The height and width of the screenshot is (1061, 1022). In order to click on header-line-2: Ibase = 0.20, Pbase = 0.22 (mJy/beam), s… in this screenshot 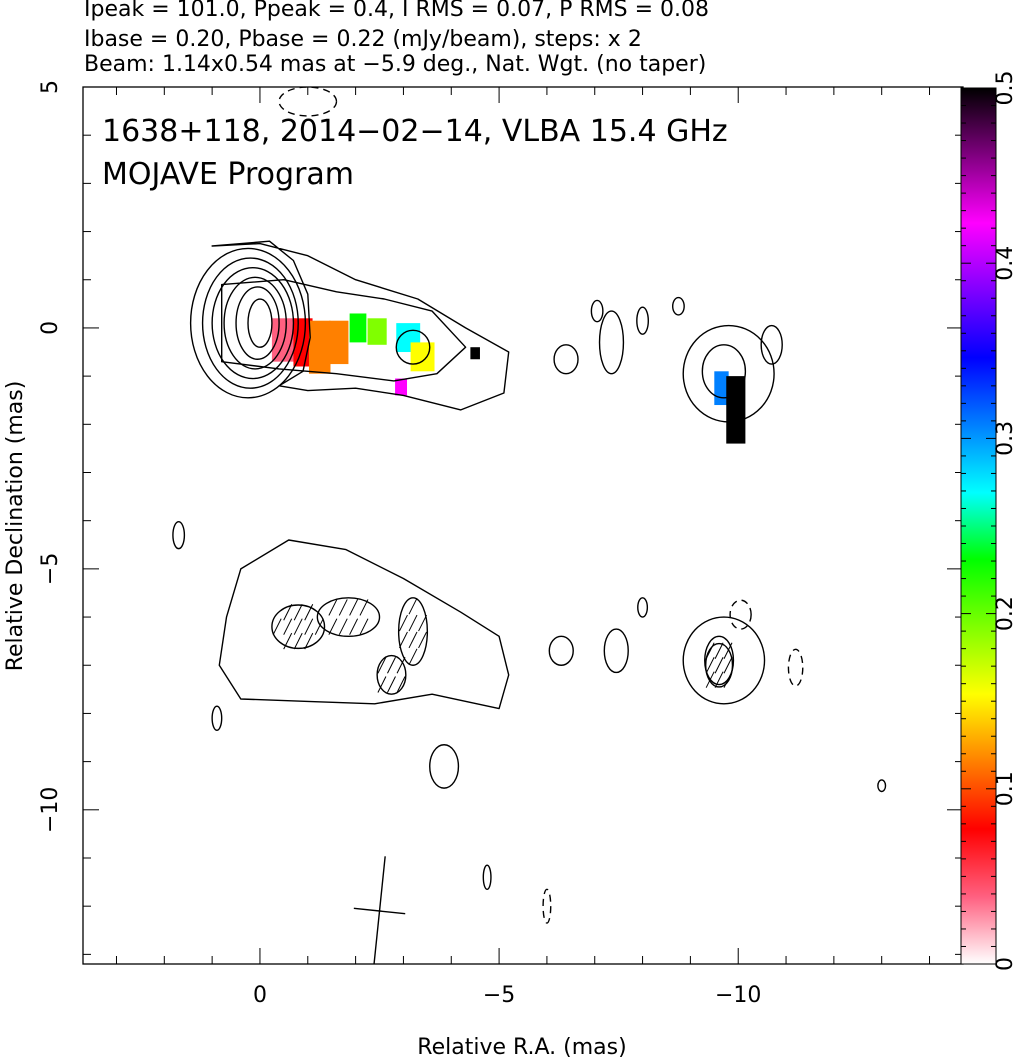, I will do `click(363, 39)`.